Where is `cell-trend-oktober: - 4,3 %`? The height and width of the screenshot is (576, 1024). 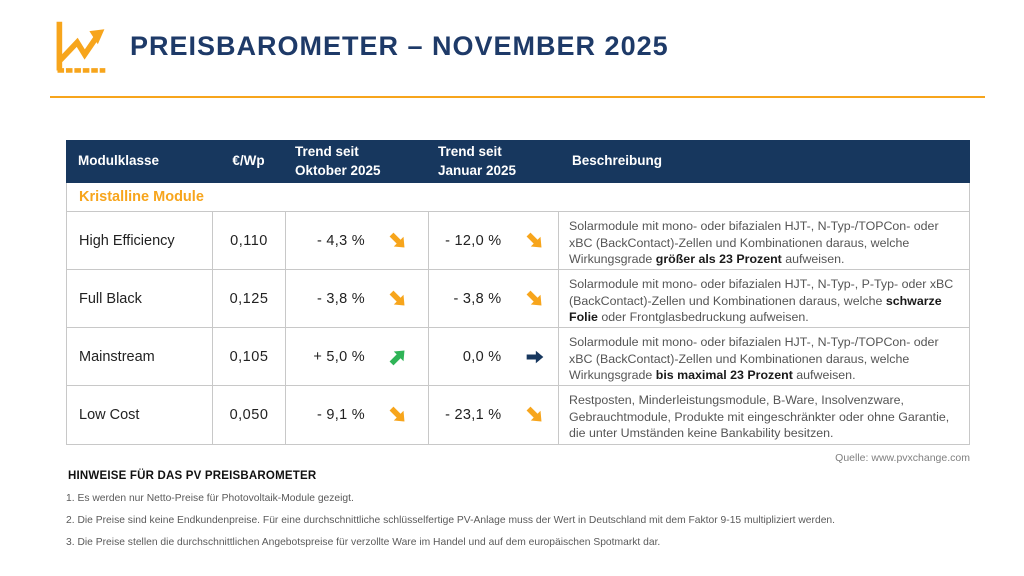
cell-trend-oktober: - 4,3 % is located at coordinates (357, 240).